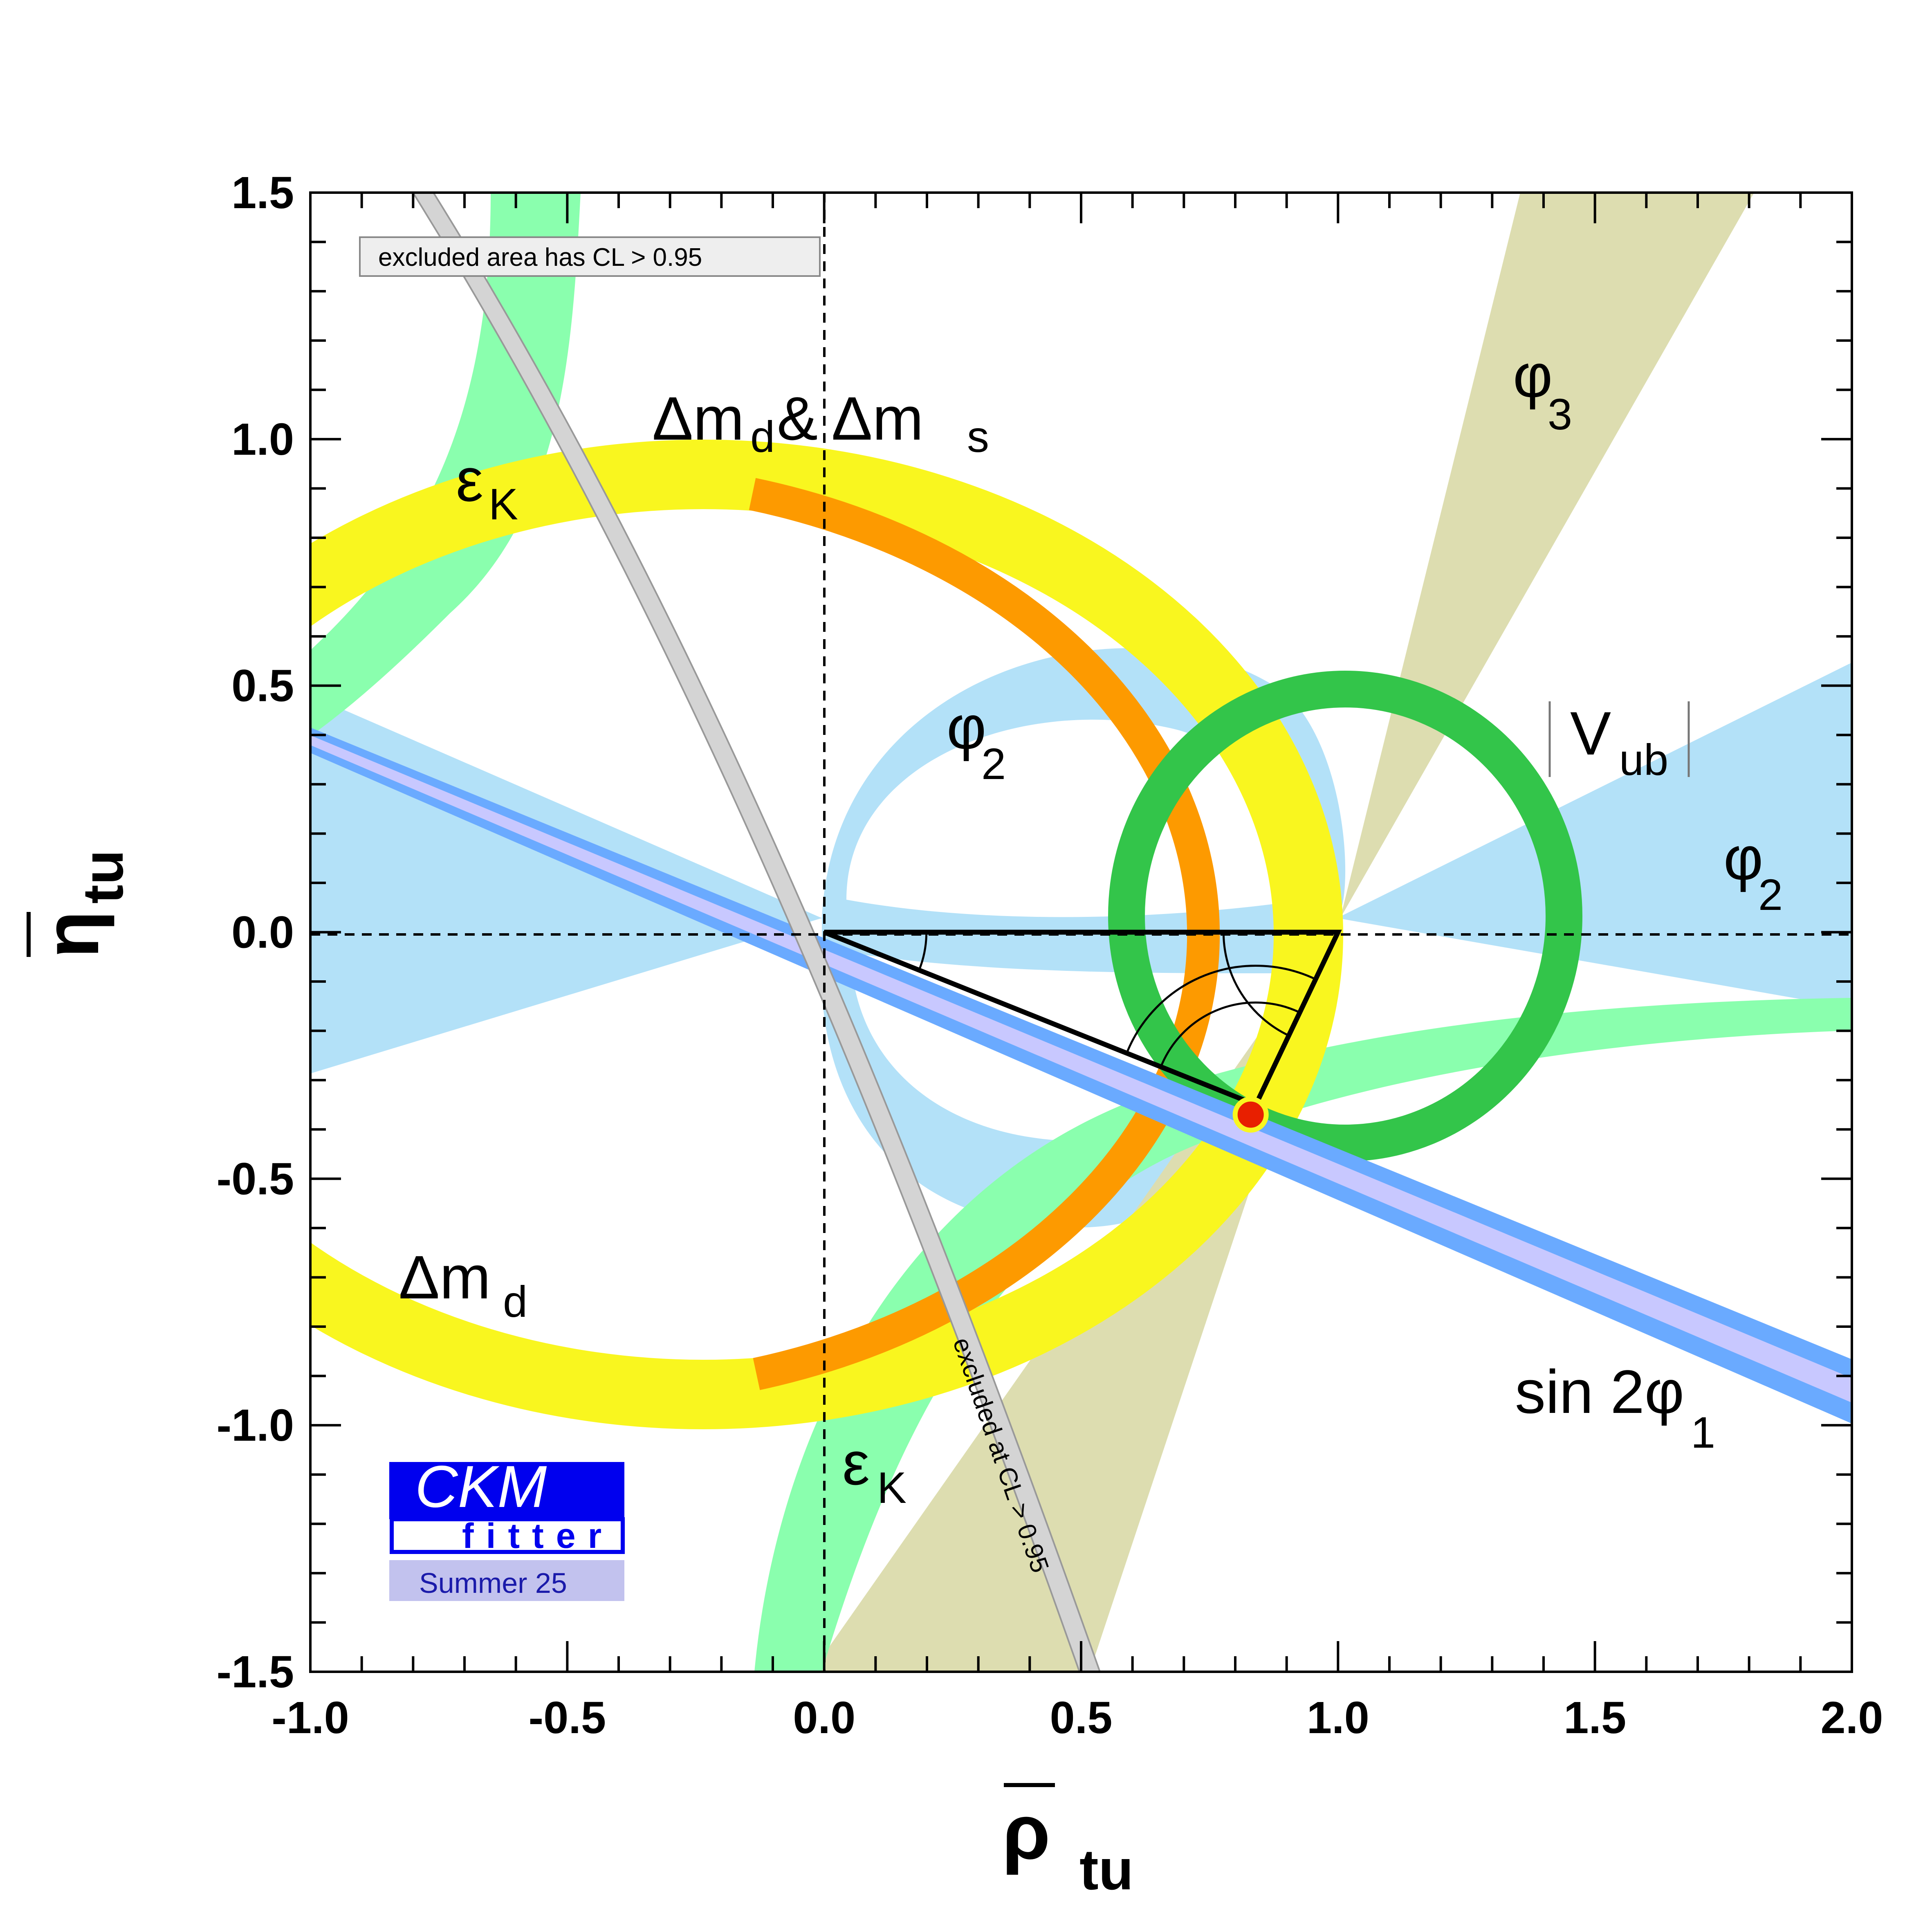  What do you see at coordinates (1026, 1832) in the screenshot?
I see `x-axis-title-symbol: ρ` at bounding box center [1026, 1832].